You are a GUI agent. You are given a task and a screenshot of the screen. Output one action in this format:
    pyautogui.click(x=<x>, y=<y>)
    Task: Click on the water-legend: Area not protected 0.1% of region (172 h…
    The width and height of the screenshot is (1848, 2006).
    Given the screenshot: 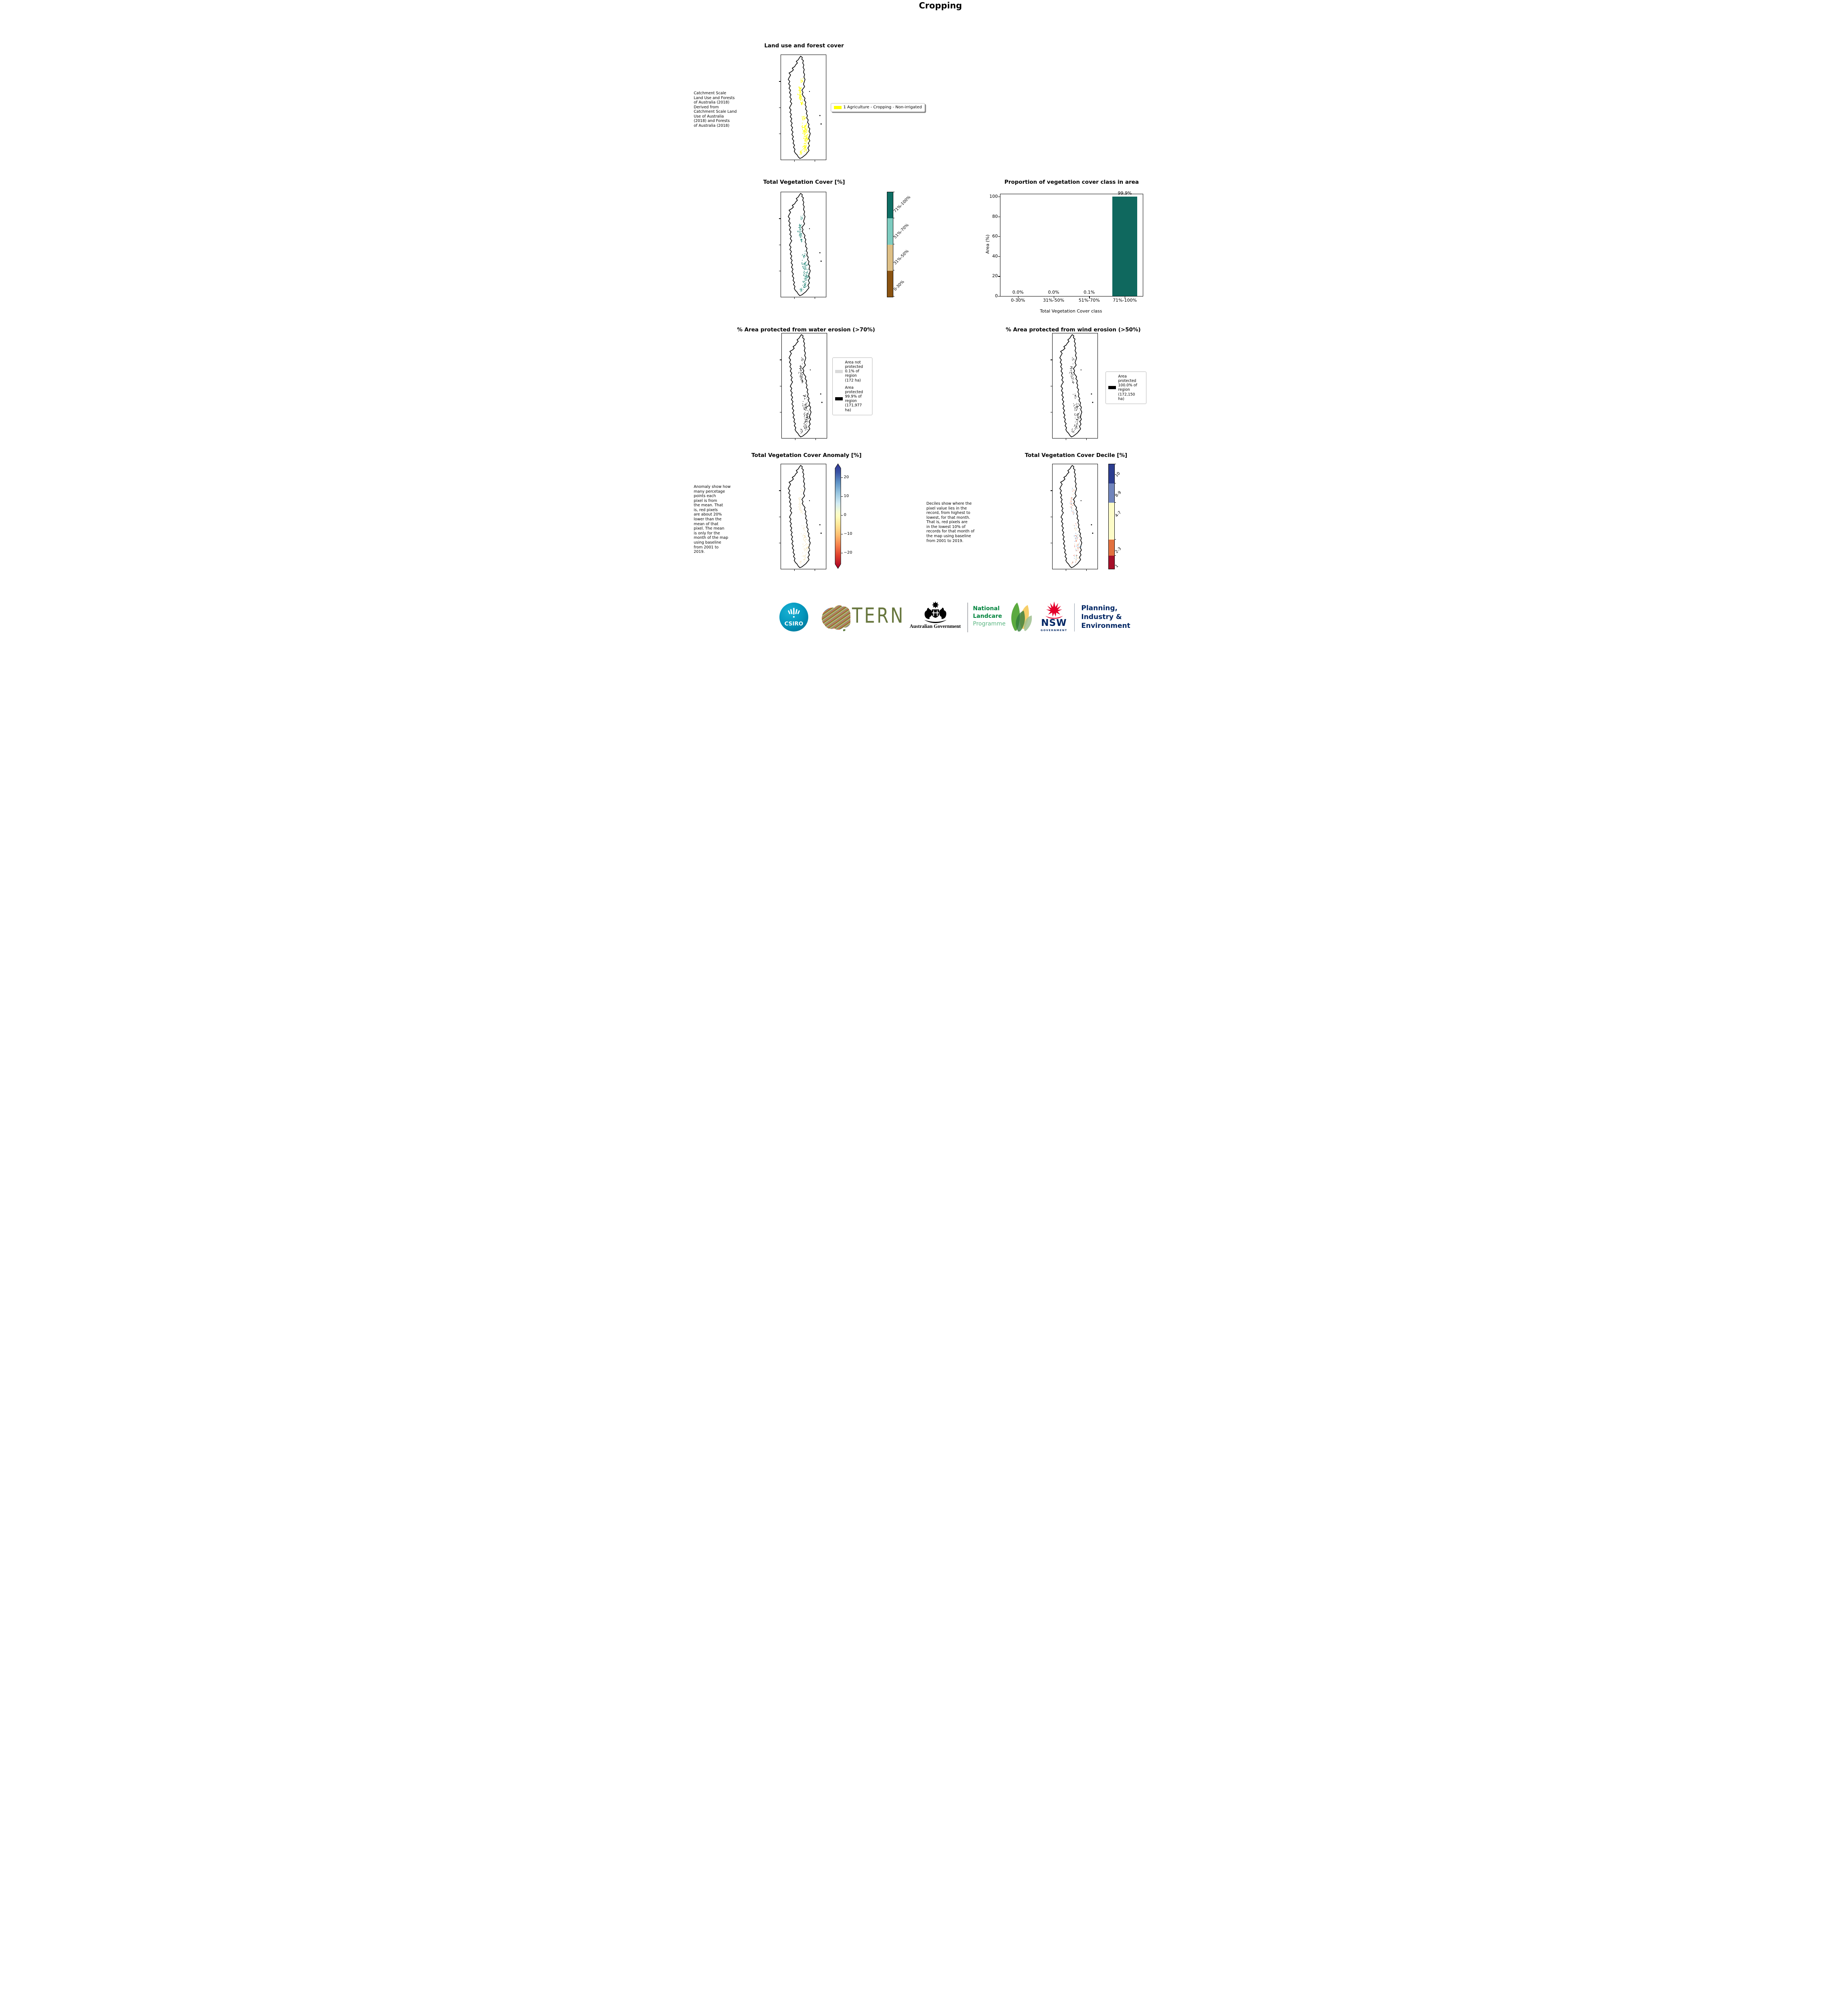 What is the action you would take?
    pyautogui.click(x=852, y=386)
    